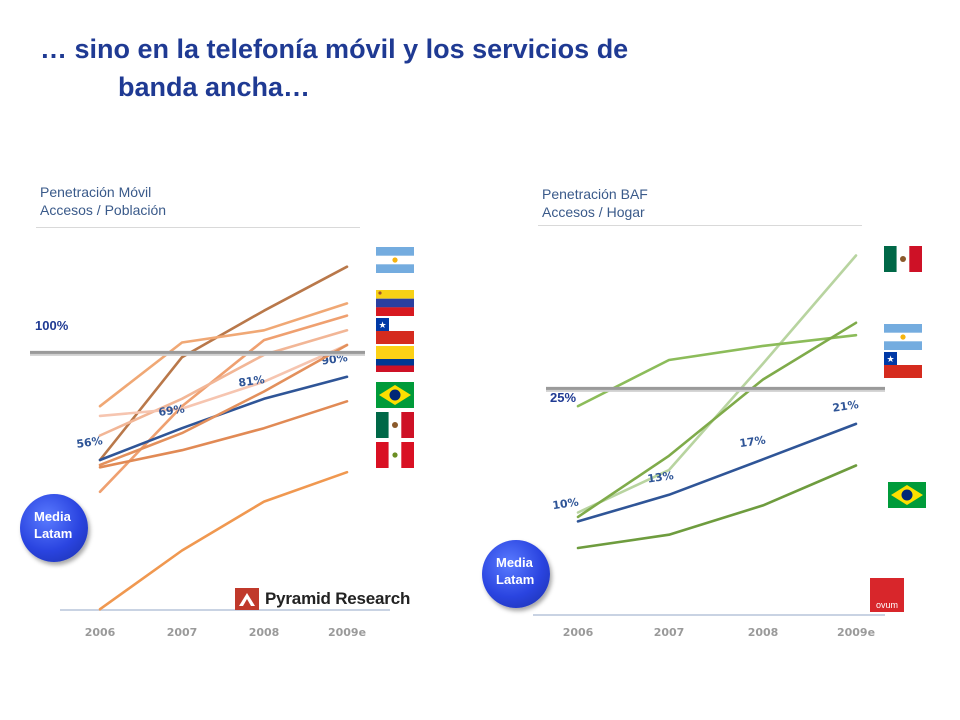 This screenshot has width=960, height=720. Describe the element at coordinates (395, 359) in the screenshot. I see `colombia-flag` at that location.